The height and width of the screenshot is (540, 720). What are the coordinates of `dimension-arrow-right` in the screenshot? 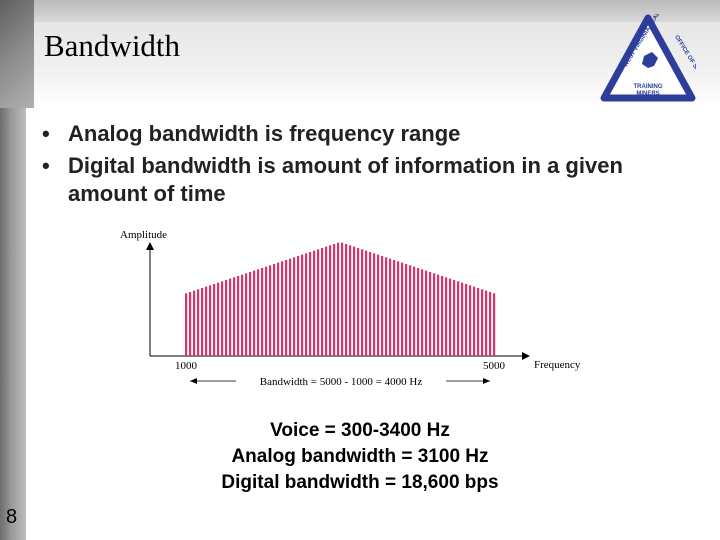 It's located at (486, 381).